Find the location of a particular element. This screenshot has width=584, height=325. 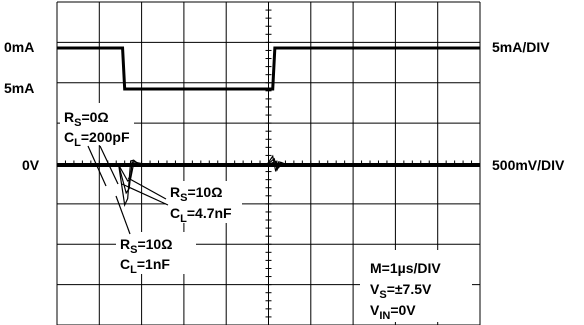

conditions-block: M=1µs/DIV VS=±7.5V VIN=0V is located at coordinates (416, 286).